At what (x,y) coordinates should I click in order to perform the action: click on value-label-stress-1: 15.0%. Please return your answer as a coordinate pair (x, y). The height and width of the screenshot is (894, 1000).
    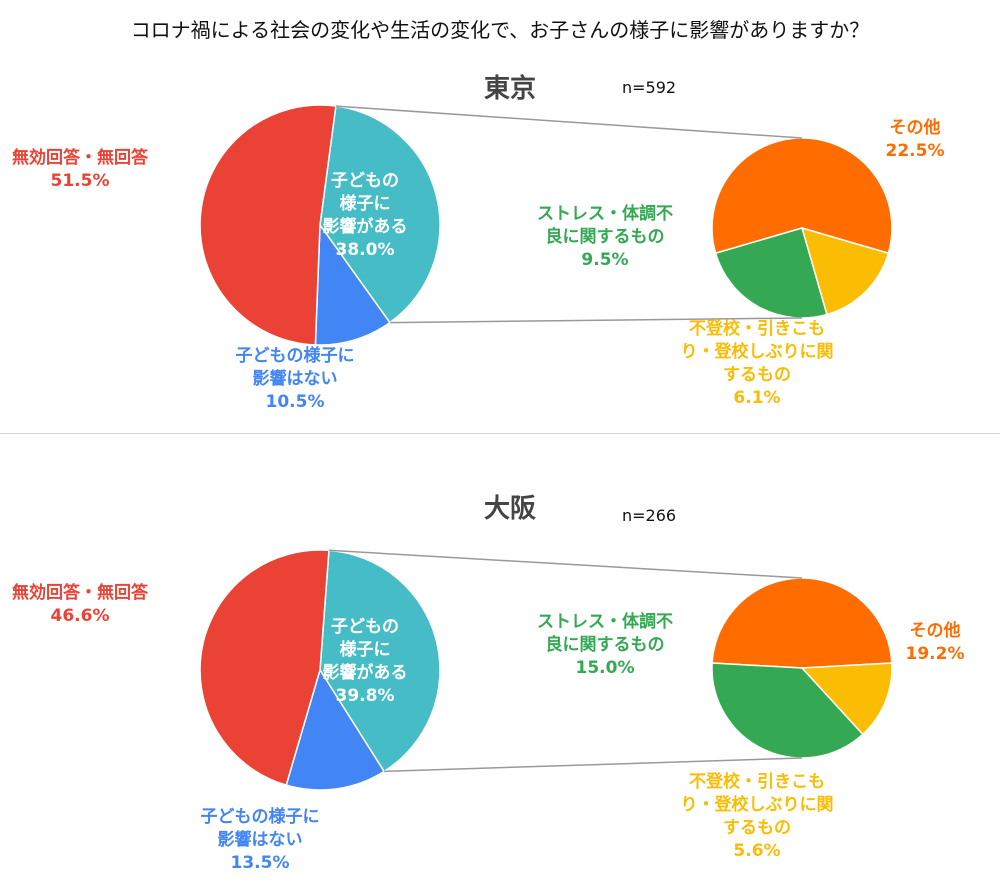
    Looking at the image, I should click on (605, 668).